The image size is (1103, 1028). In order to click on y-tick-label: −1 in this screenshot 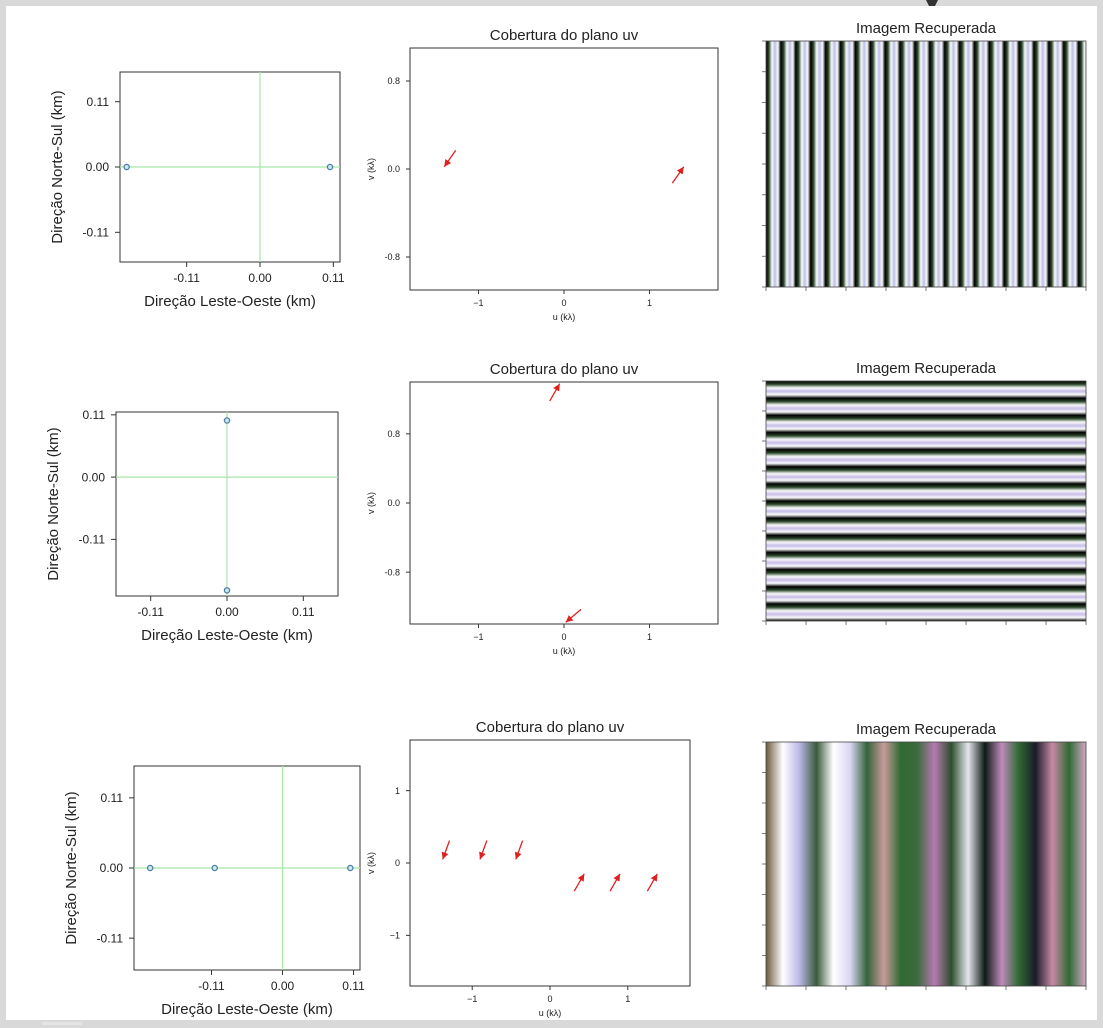, I will do `click(395, 936)`.